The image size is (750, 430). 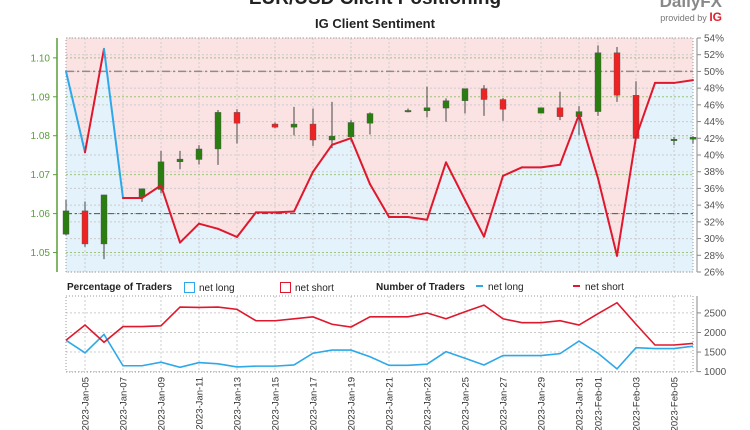 What do you see at coordinates (41, 58) in the screenshot?
I see `price-tick-label: 1.10` at bounding box center [41, 58].